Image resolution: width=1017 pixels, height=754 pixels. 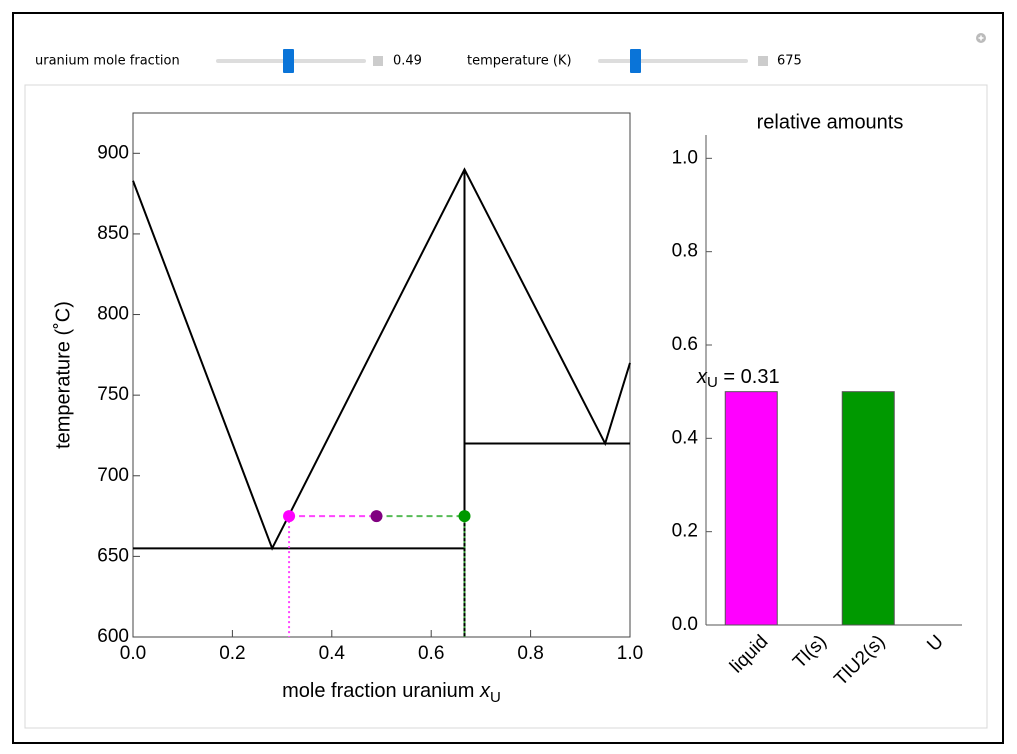 What do you see at coordinates (789, 61) in the screenshot?
I see `control-value: 675` at bounding box center [789, 61].